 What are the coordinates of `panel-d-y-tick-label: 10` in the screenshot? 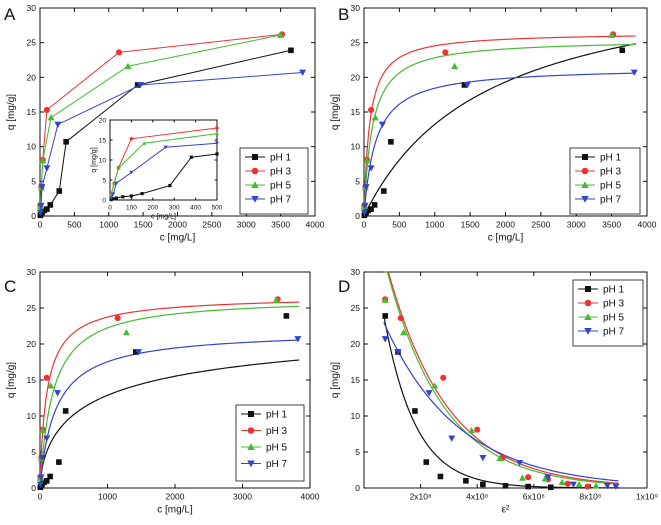 It's located at (356, 416).